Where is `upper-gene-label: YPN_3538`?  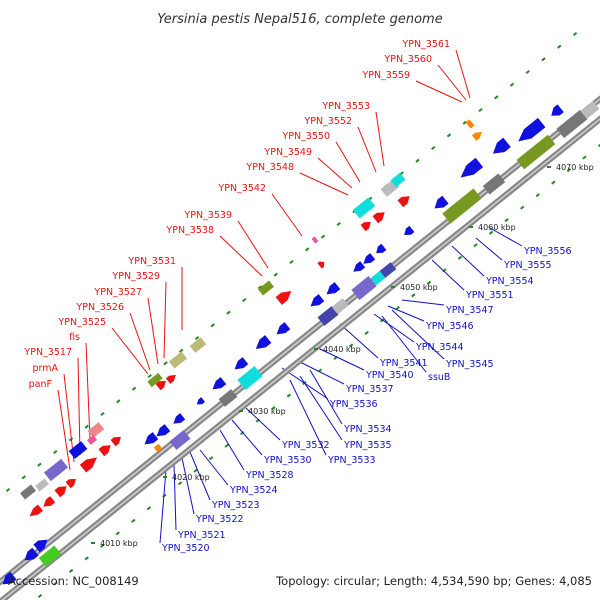 upper-gene-label: YPN_3538 is located at coordinates (189, 230).